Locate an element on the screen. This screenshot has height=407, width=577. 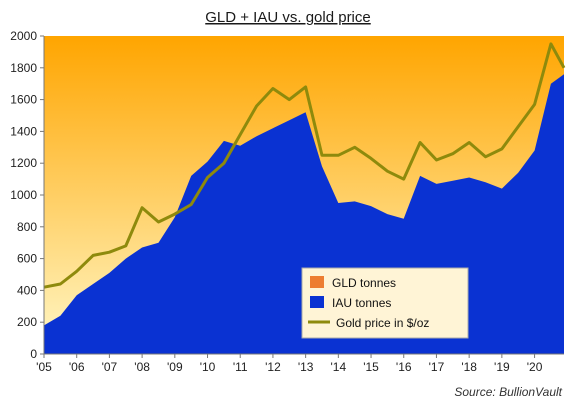
x-tick-label: '10 is located at coordinates (208, 367).